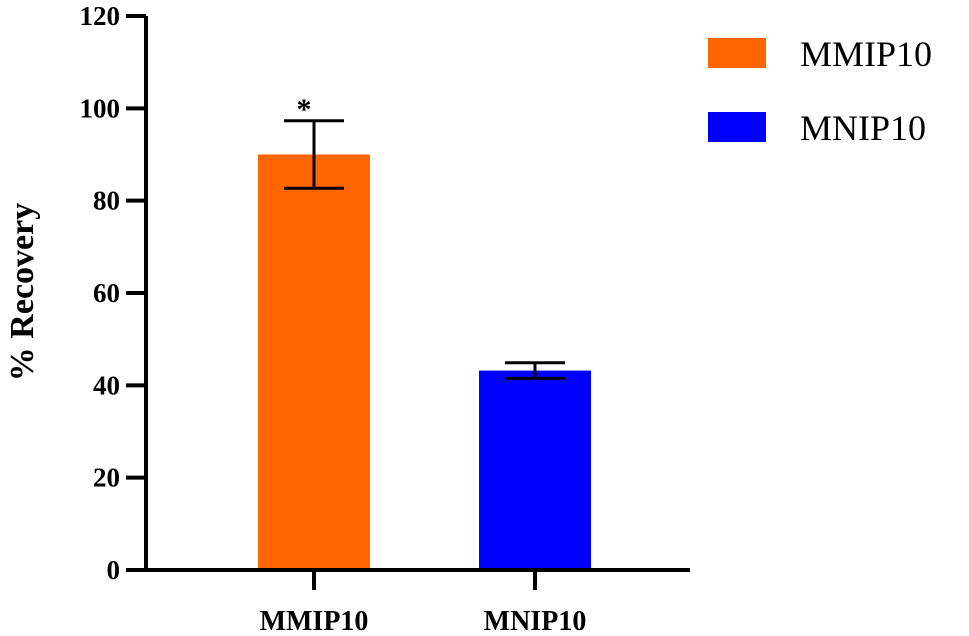  I want to click on y-tick-label: 100, so click(100, 108).